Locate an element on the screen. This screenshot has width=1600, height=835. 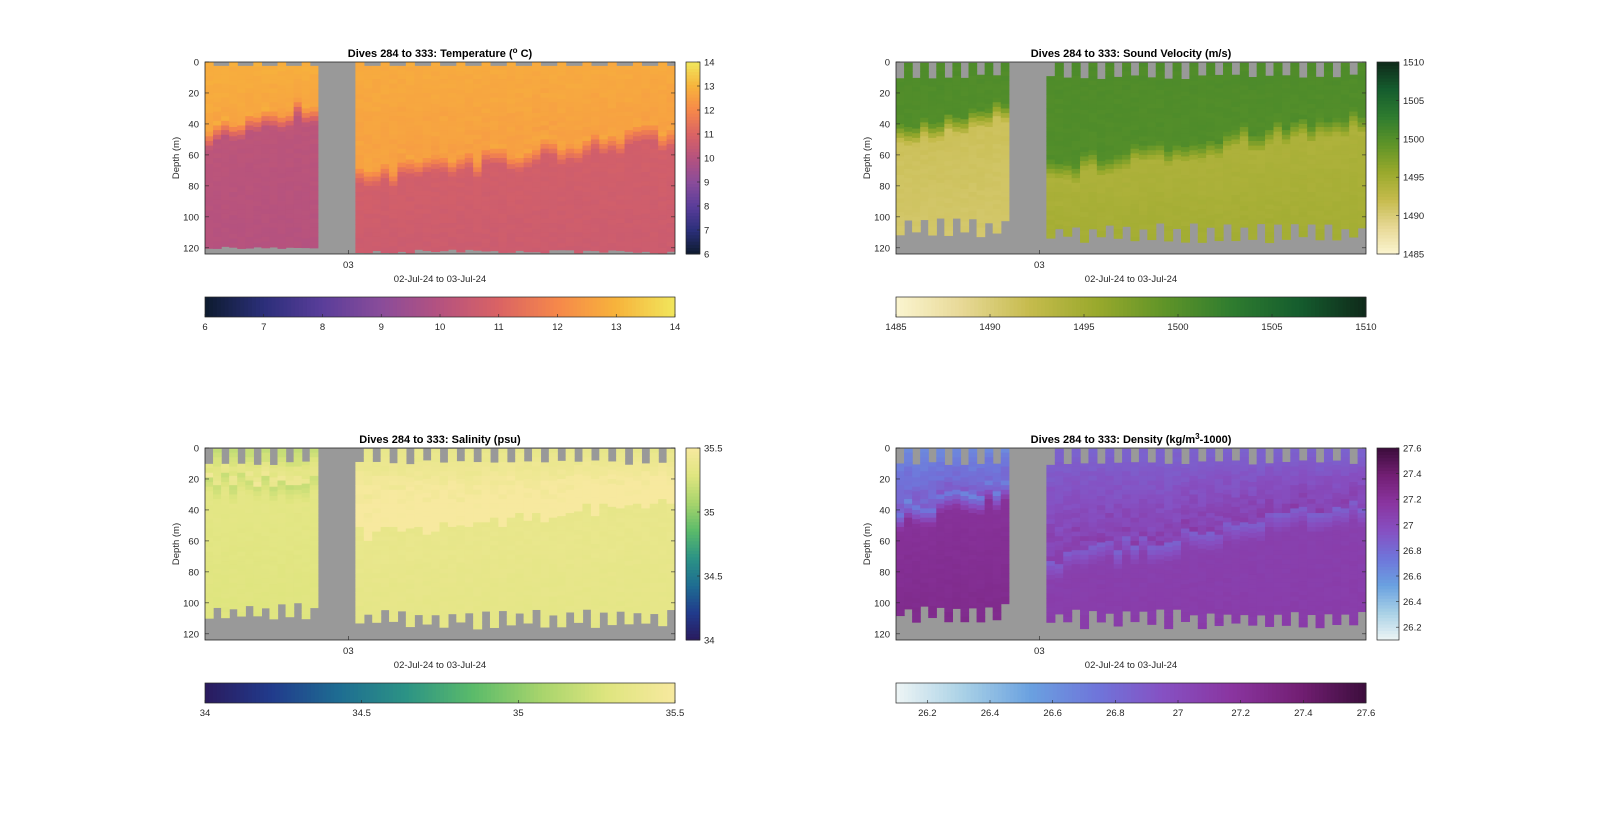
chart-title: Dives 284 to 333: Sound Velocity (m/s) is located at coordinates (1131, 54).